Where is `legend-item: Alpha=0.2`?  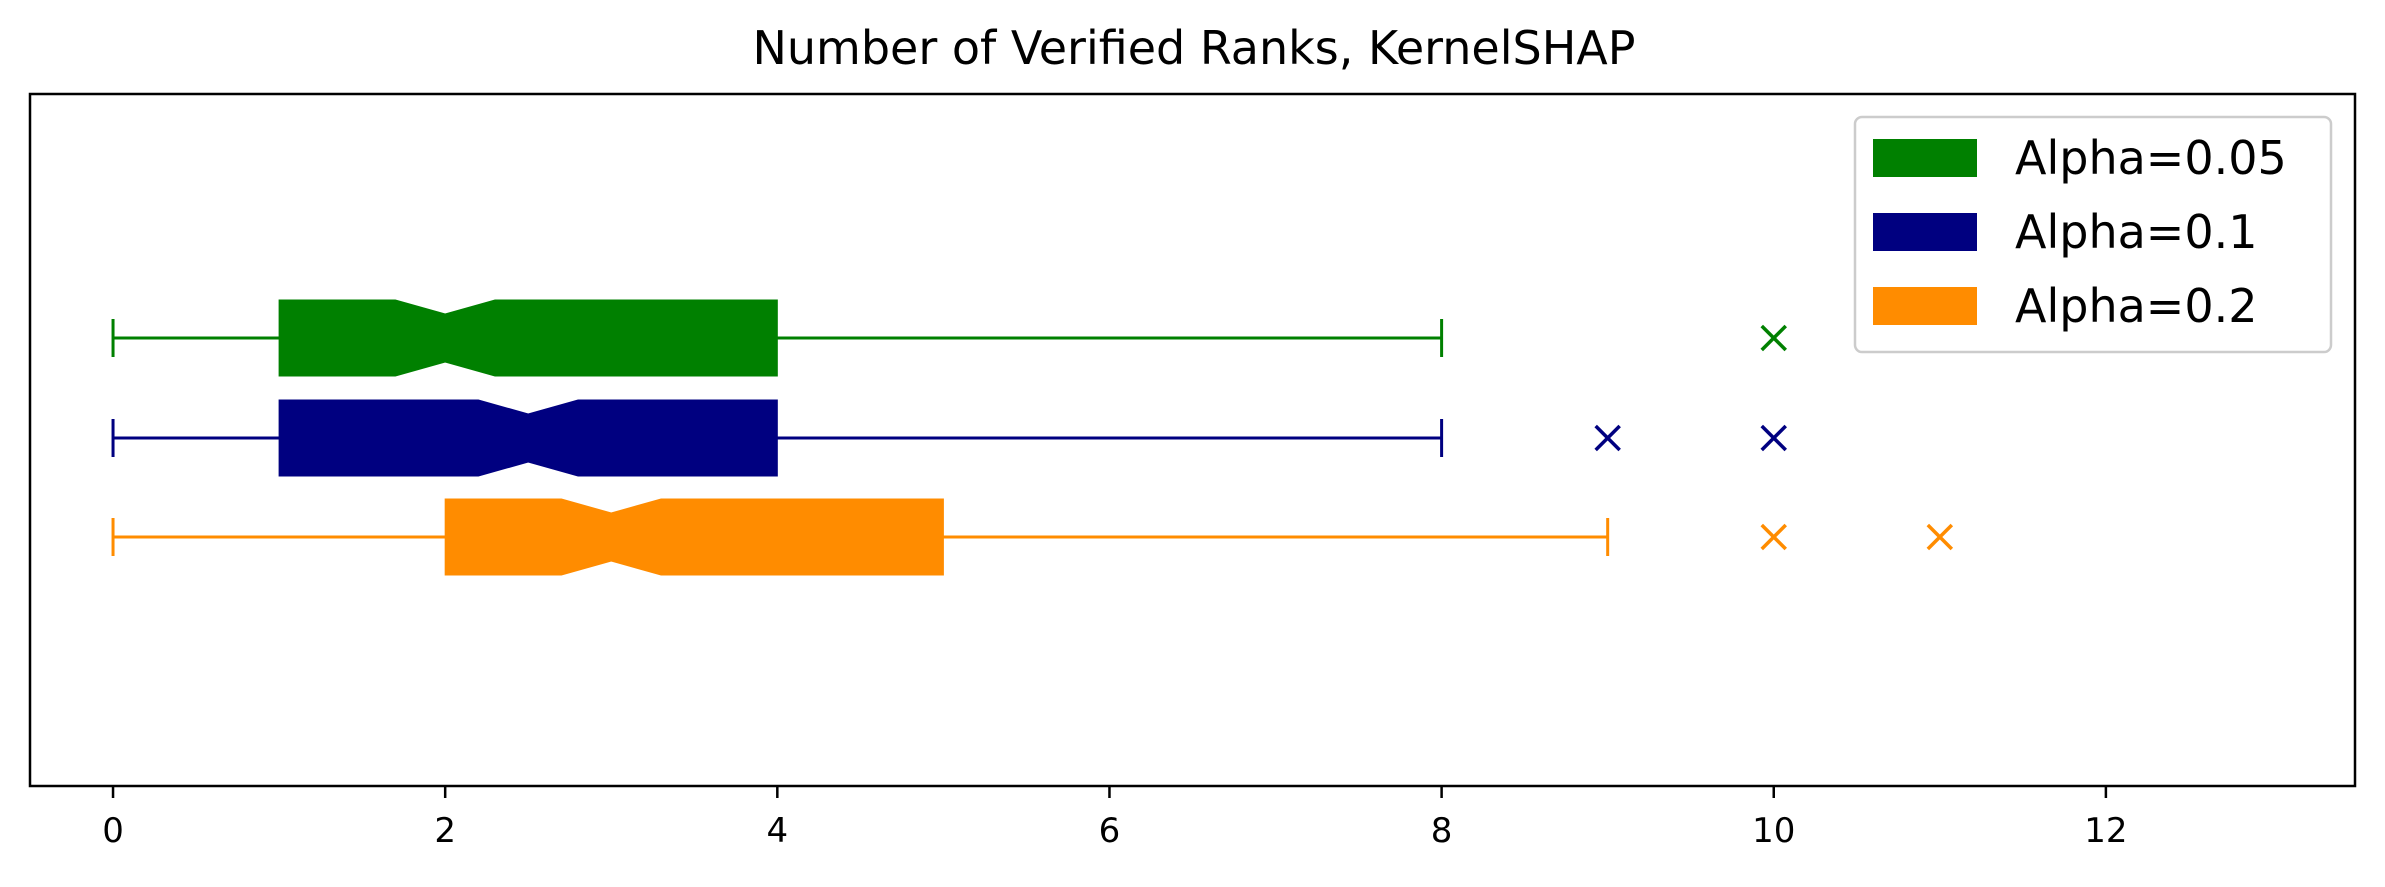 legend-item: Alpha=0.2 is located at coordinates (2065, 306).